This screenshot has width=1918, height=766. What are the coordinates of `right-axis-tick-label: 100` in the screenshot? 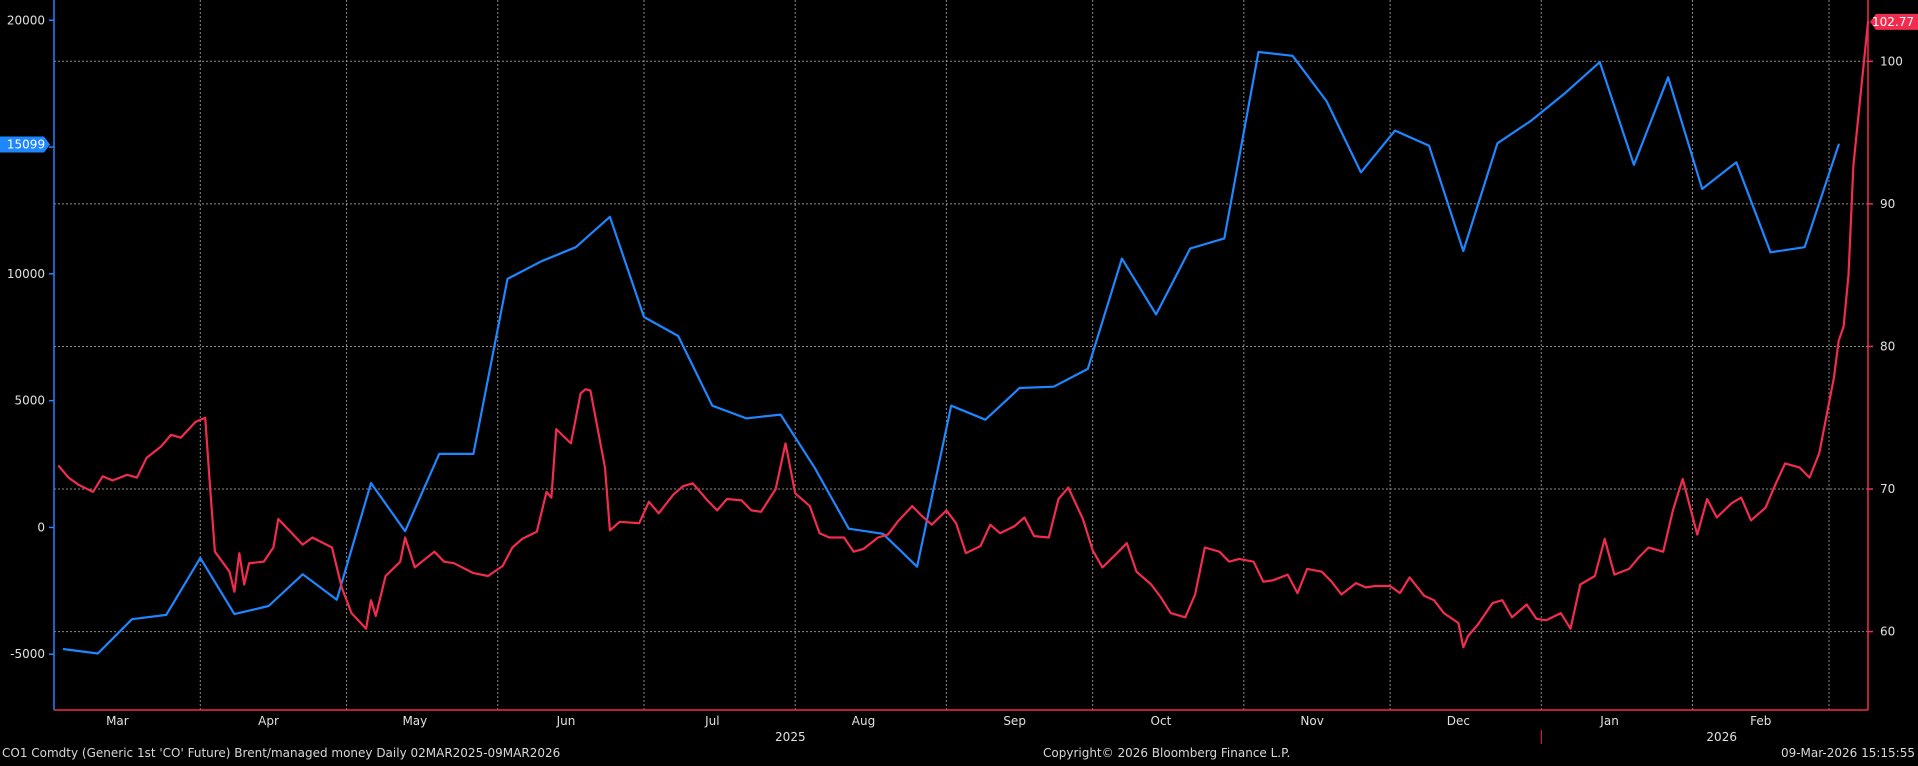 It's located at (1891, 61).